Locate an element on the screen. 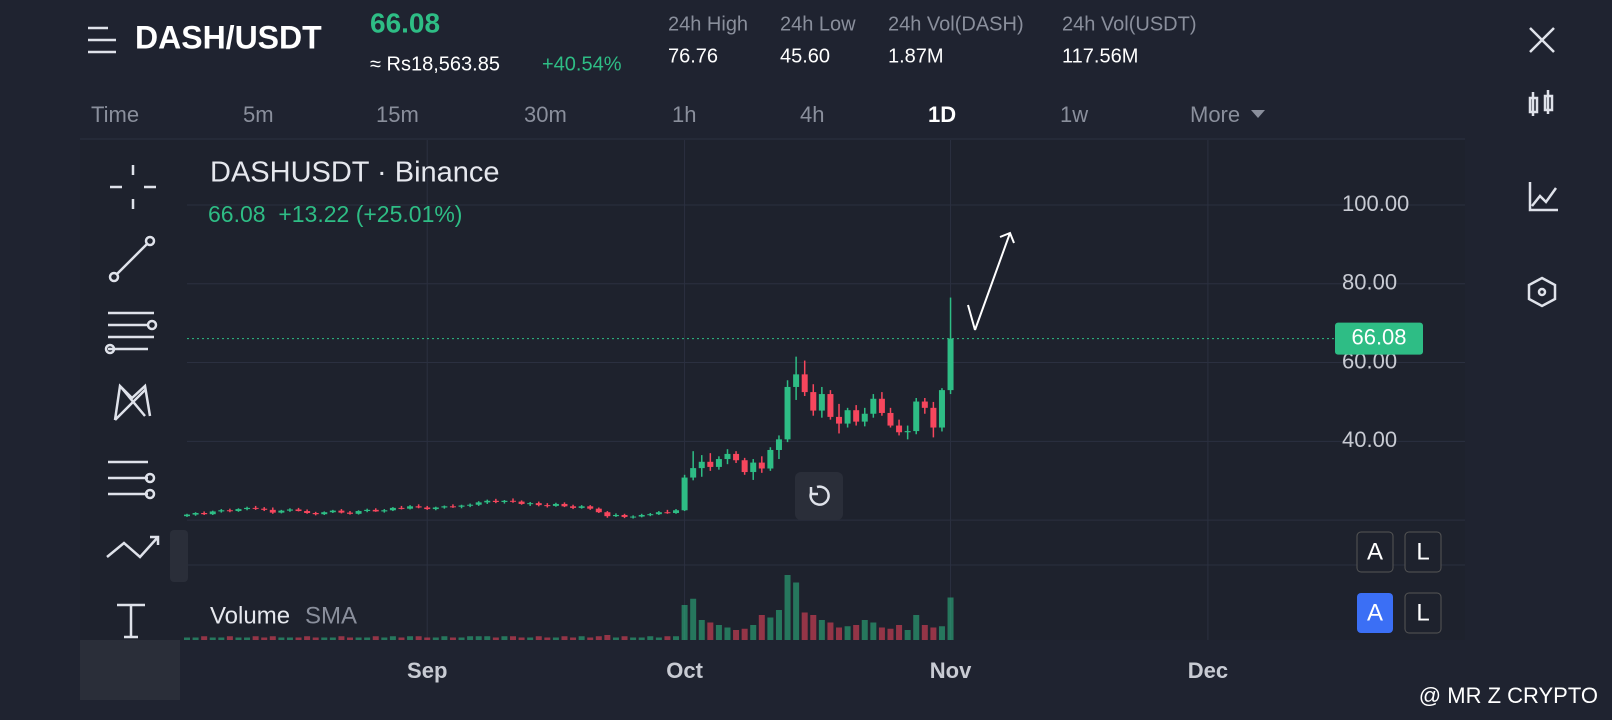 This screenshot has width=1612, height=720. timeframe: 30m is located at coordinates (545, 114).